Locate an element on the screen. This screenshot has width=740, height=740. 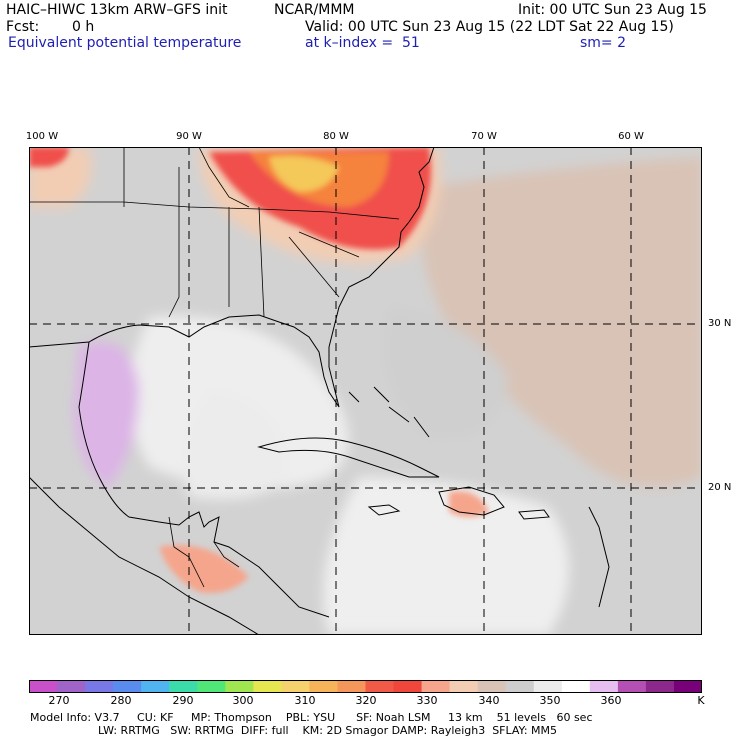
coastline-hispaniola is located at coordinates (471, 501).